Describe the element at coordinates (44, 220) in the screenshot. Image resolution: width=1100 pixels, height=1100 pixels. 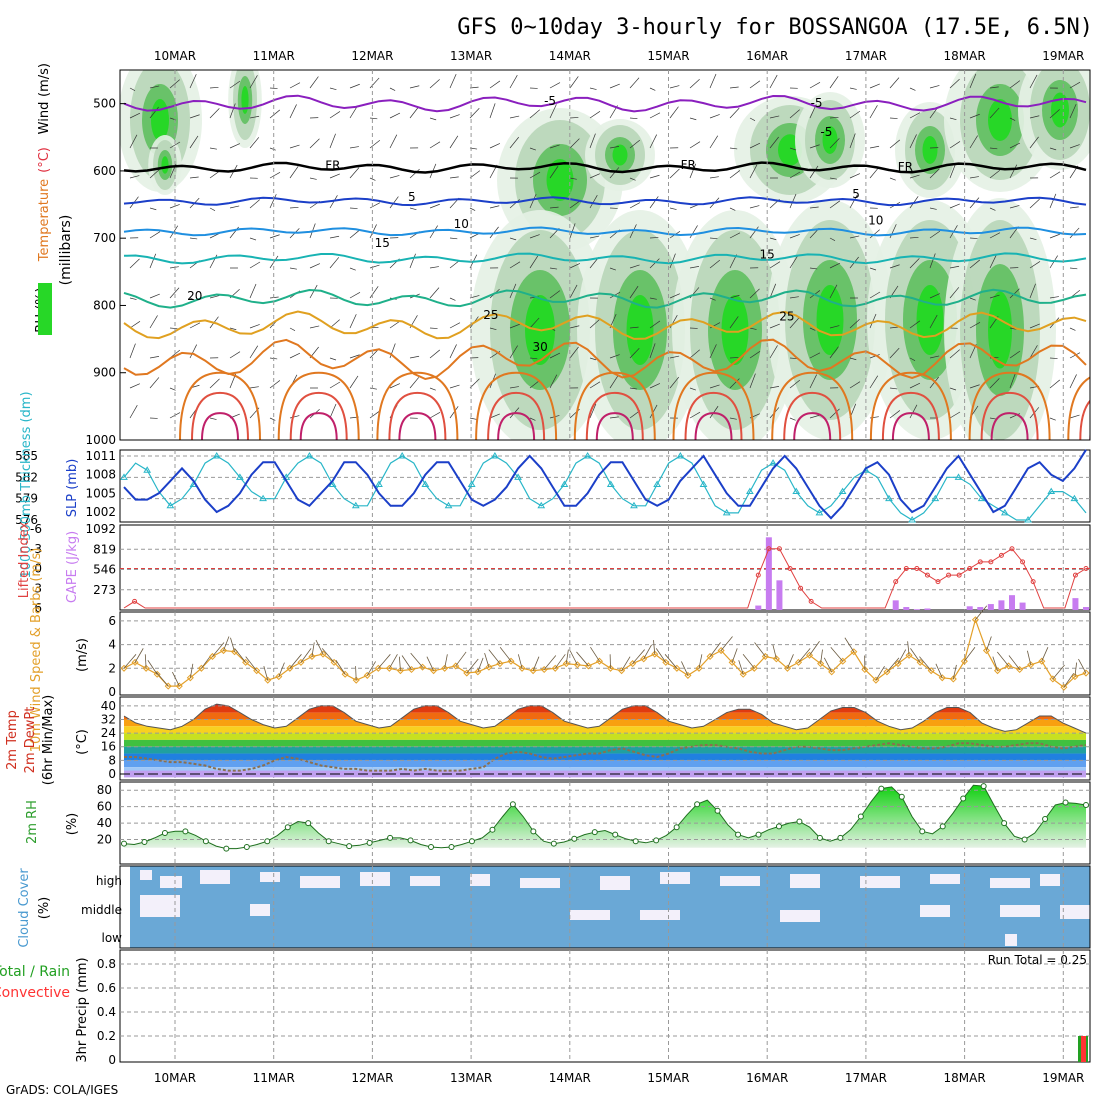
I see `temperature-axis-label: Temperature` at that location.